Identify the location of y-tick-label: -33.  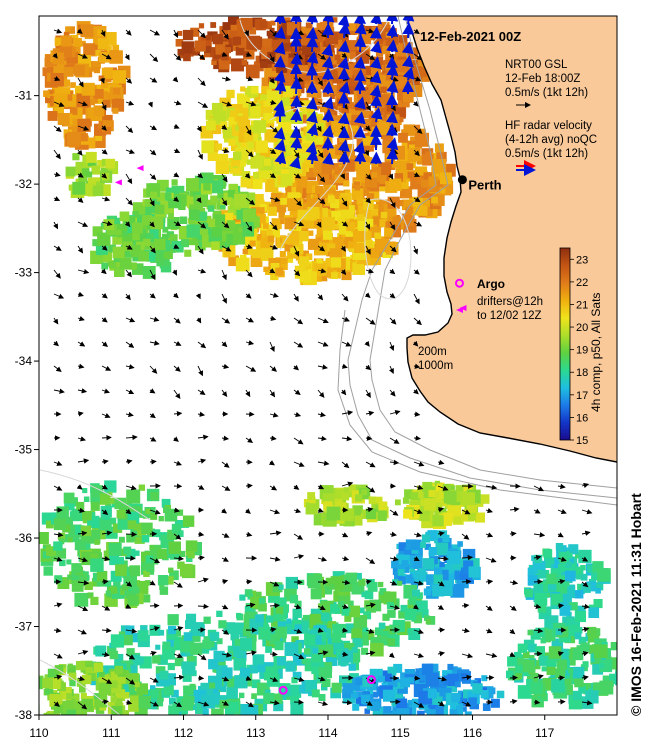
(24, 273).